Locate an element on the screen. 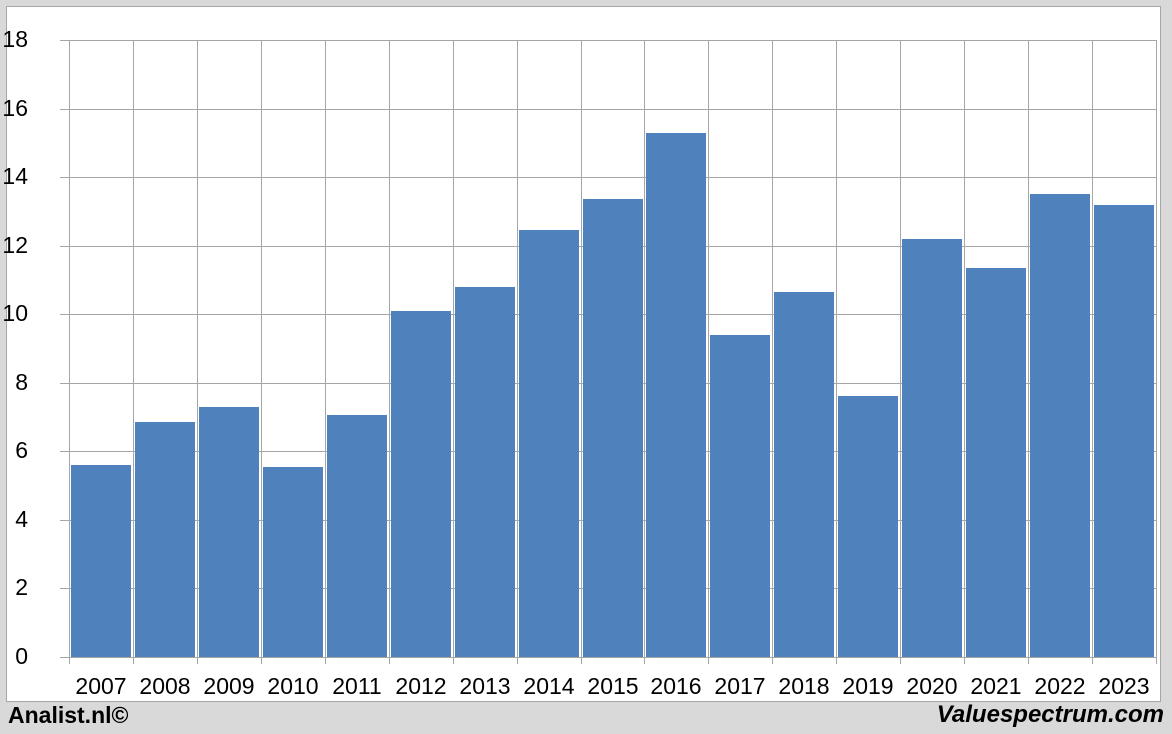 The width and height of the screenshot is (1172, 734). x-axis-label-2016: 2016 is located at coordinates (676, 686).